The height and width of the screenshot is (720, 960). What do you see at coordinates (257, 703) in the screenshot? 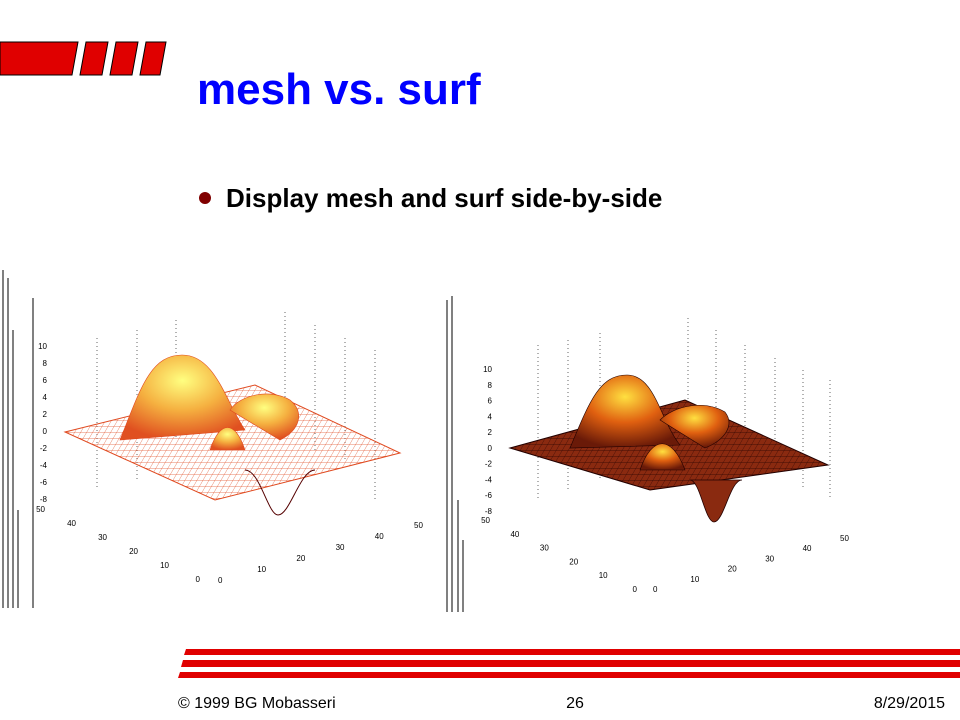
I see `footer-left: © 1999 BG Mobasseri` at bounding box center [257, 703].